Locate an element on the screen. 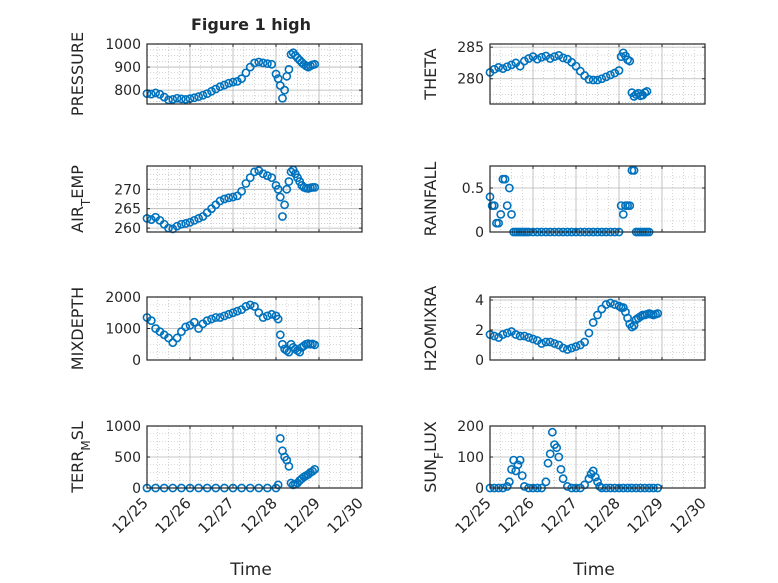 The image size is (778, 583). figure-title: Figure 1 high is located at coordinates (251, 24).